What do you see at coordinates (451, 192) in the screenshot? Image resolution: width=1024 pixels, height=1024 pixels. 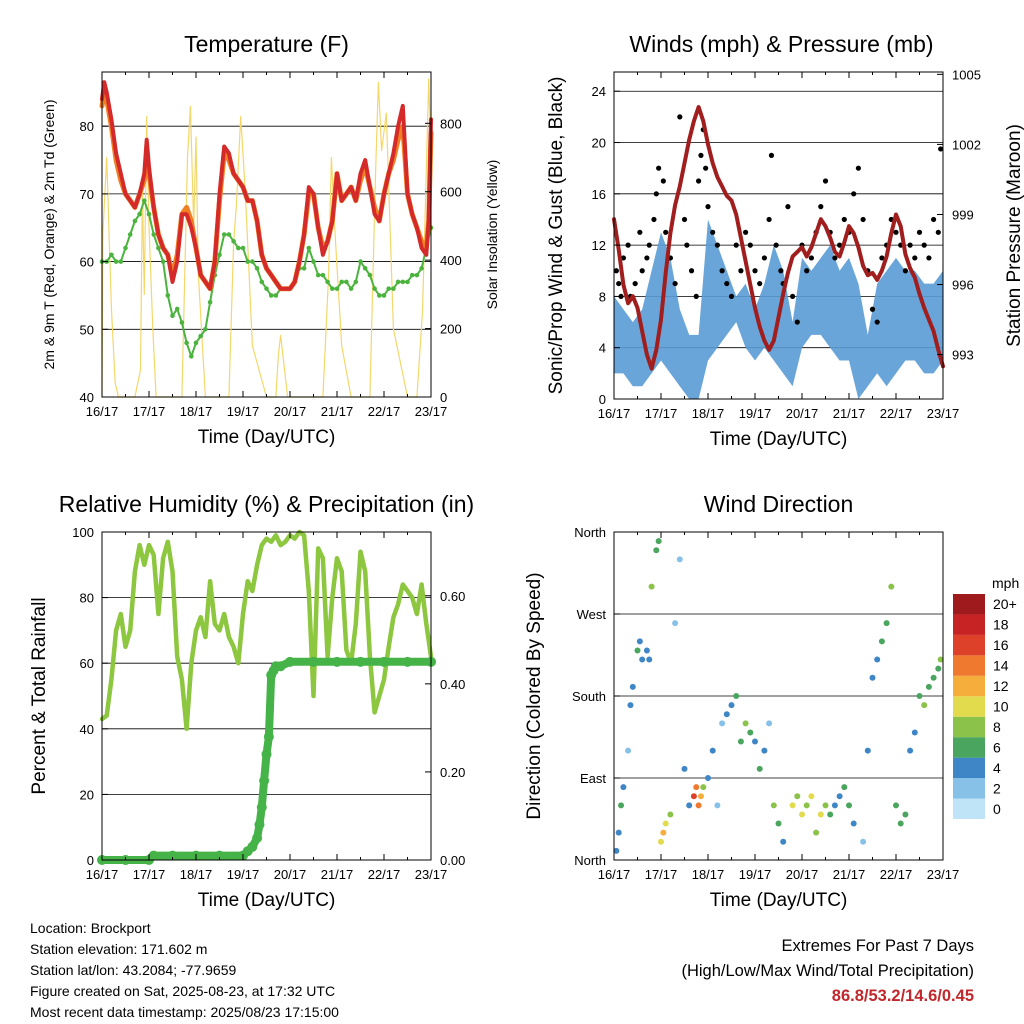 I see `y-right-tick-label: 600` at bounding box center [451, 192].